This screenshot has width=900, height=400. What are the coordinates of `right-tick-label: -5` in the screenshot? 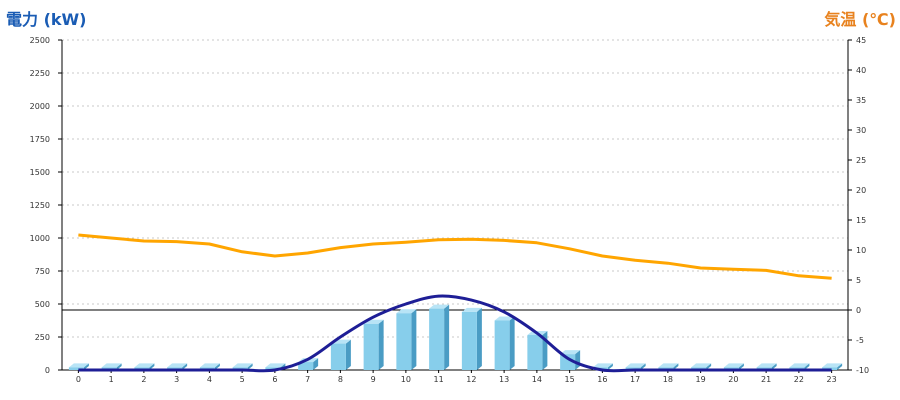 It's located at (860, 340).